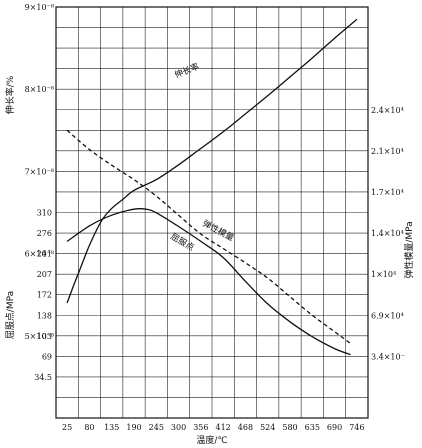 This screenshot has height=448, width=422. Describe the element at coordinates (200, 427) in the screenshot. I see `x-tick-label: 356` at that location.